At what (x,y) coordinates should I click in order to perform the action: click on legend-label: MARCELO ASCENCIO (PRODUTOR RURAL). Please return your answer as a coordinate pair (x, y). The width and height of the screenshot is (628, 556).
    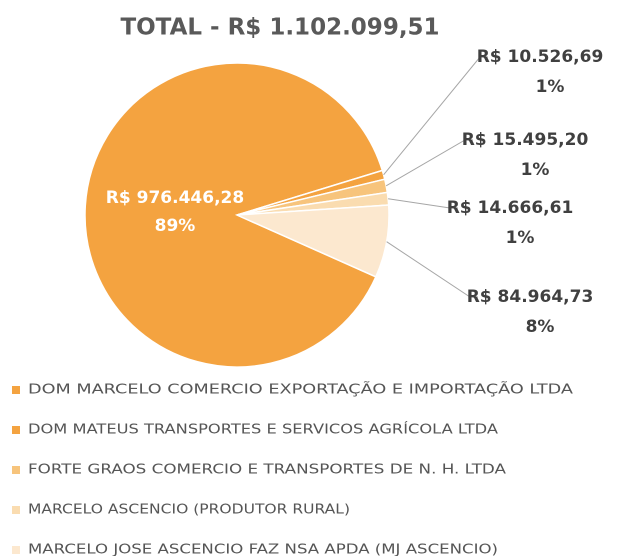
    Looking at the image, I should click on (189, 510).